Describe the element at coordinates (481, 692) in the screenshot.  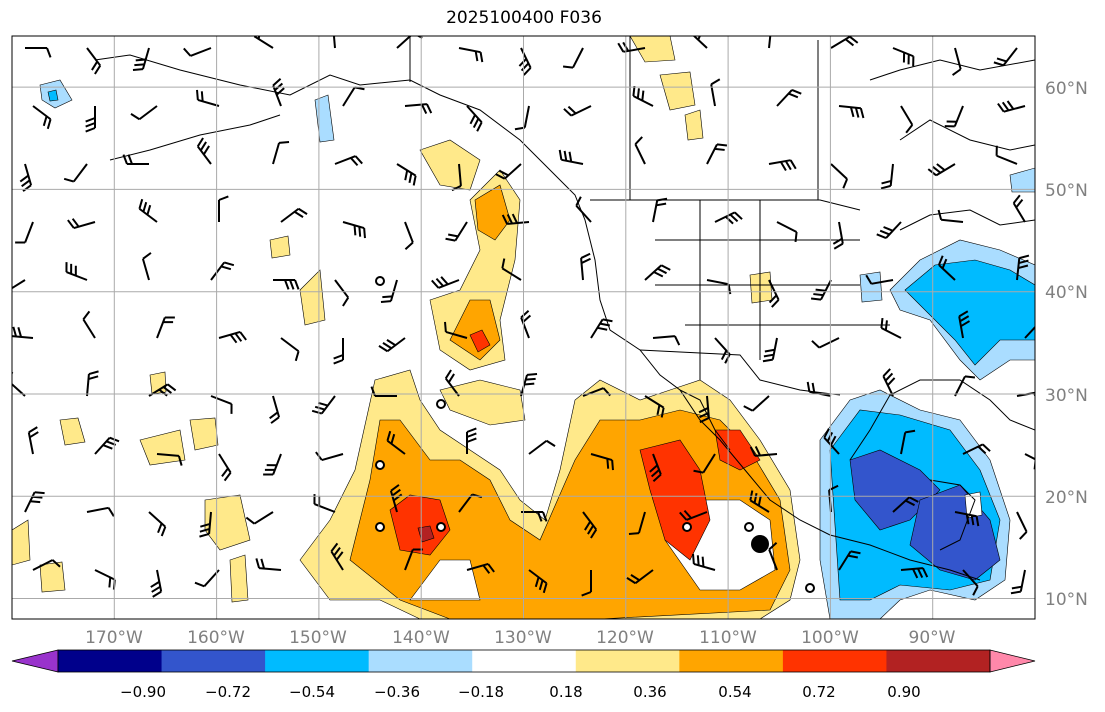
I see `colorbar-tick-label: −0.18` at that location.